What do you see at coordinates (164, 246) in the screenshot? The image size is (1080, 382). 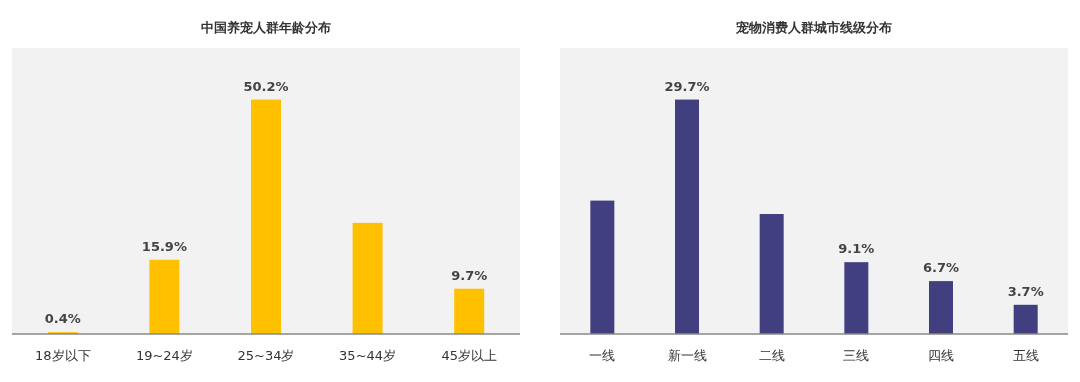 I see `data-label: 15.9%` at bounding box center [164, 246].